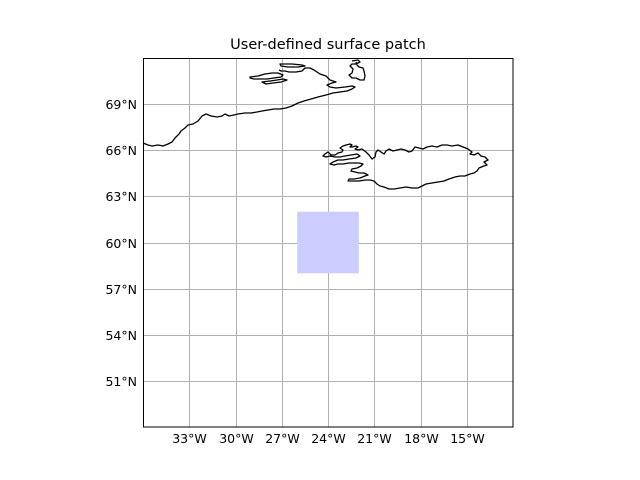 The height and width of the screenshot is (480, 640). What do you see at coordinates (121, 104) in the screenshot?
I see `latitude-tick-label: 69°N` at bounding box center [121, 104].